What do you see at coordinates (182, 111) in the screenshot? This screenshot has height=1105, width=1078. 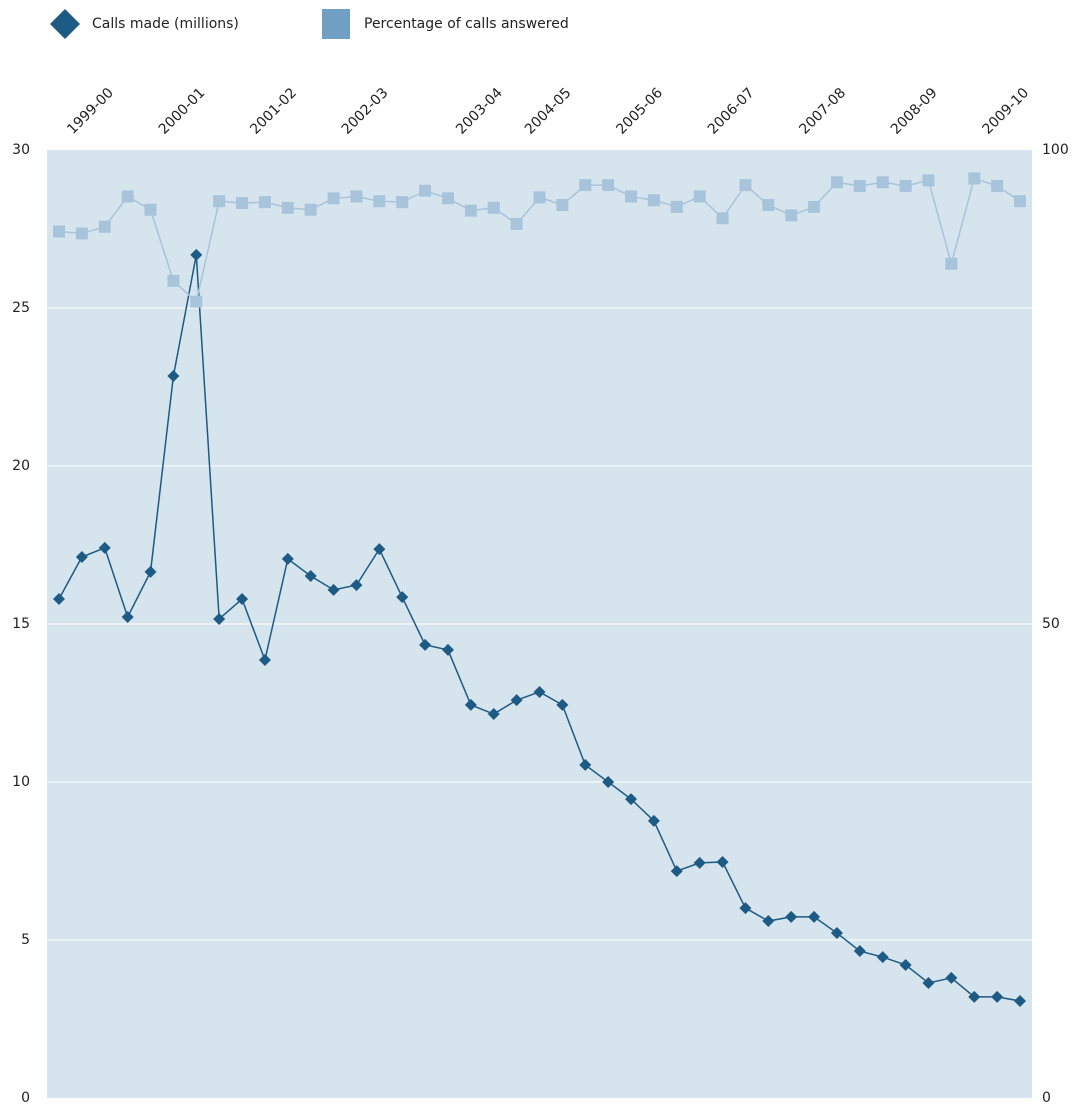 I see `x-tick-label: 2000-01` at bounding box center [182, 111].